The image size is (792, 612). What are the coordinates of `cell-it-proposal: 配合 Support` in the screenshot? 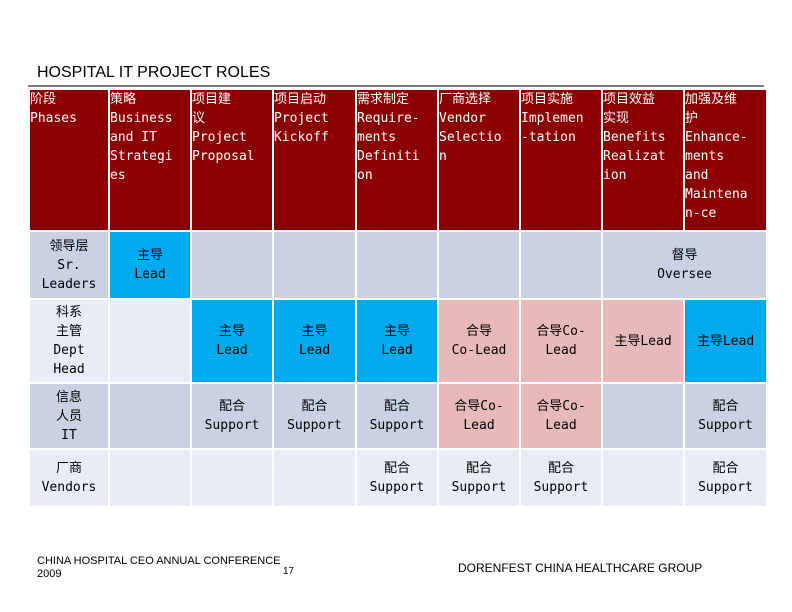 It's located at (232, 416).